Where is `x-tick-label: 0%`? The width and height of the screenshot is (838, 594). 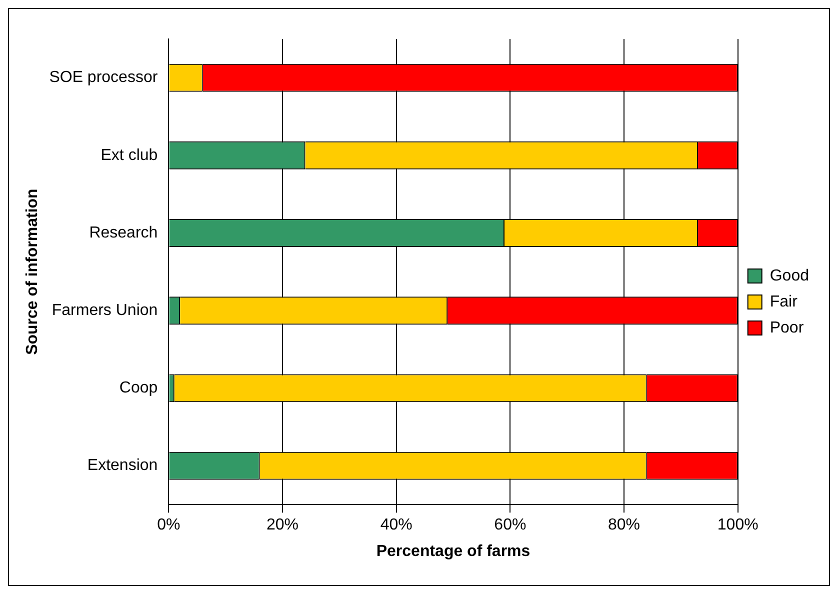 x-tick-label: 0% is located at coordinates (168, 525).